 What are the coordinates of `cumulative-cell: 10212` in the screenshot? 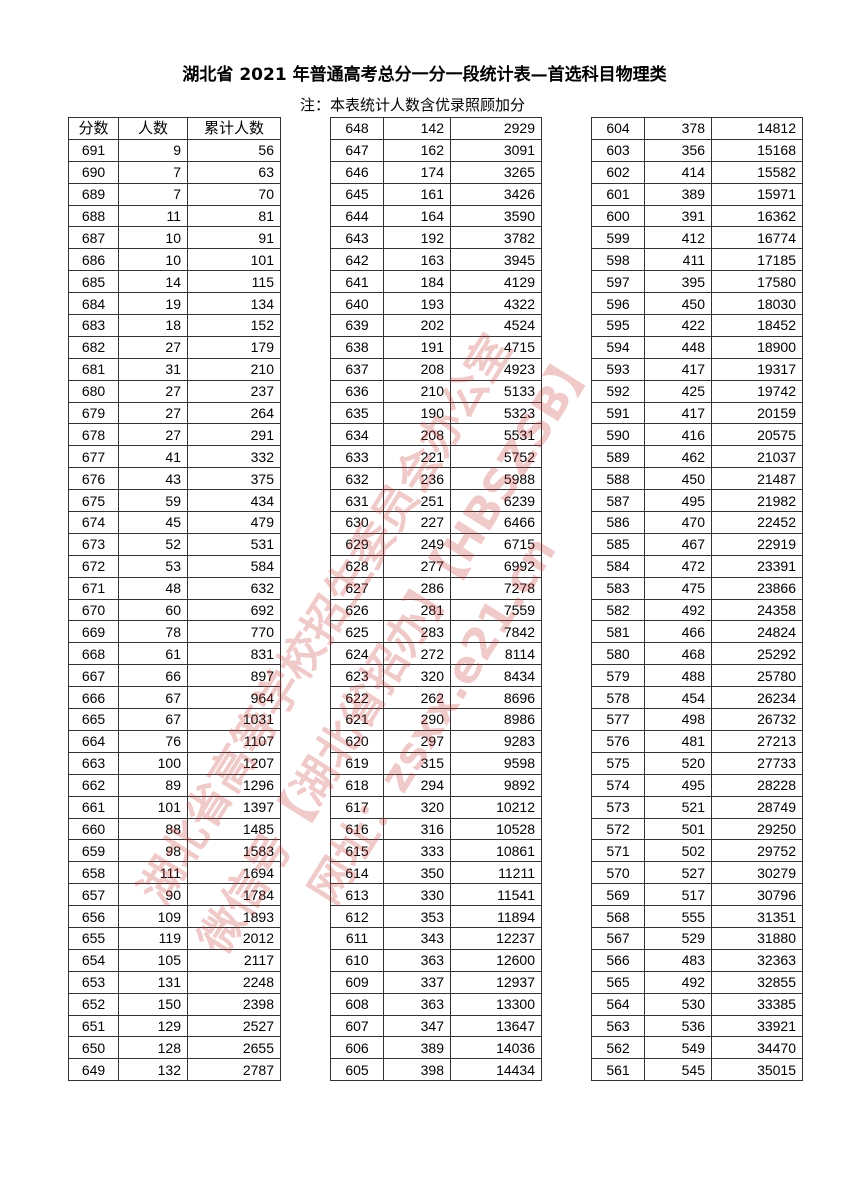 It's located at (496, 807).